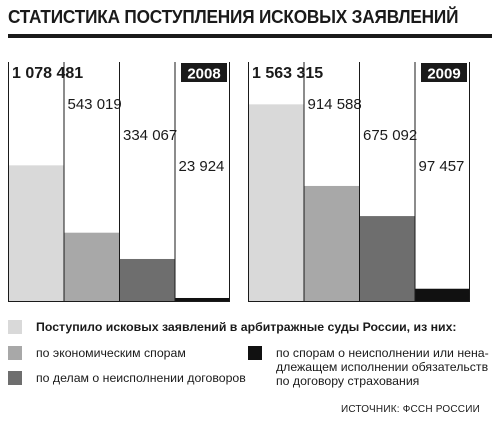 This screenshot has width=500, height=421. What do you see at coordinates (255, 353) in the screenshot?
I see `legend-swatch-insurance` at bounding box center [255, 353].